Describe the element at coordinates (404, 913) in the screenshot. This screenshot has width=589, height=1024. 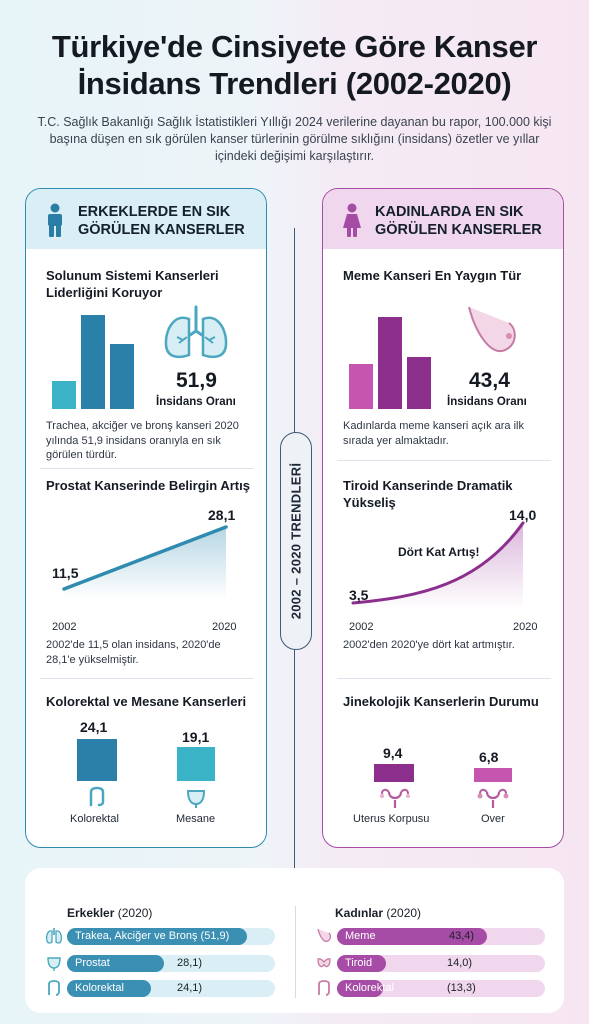
I see `summary-women-year: (2020)` at that location.